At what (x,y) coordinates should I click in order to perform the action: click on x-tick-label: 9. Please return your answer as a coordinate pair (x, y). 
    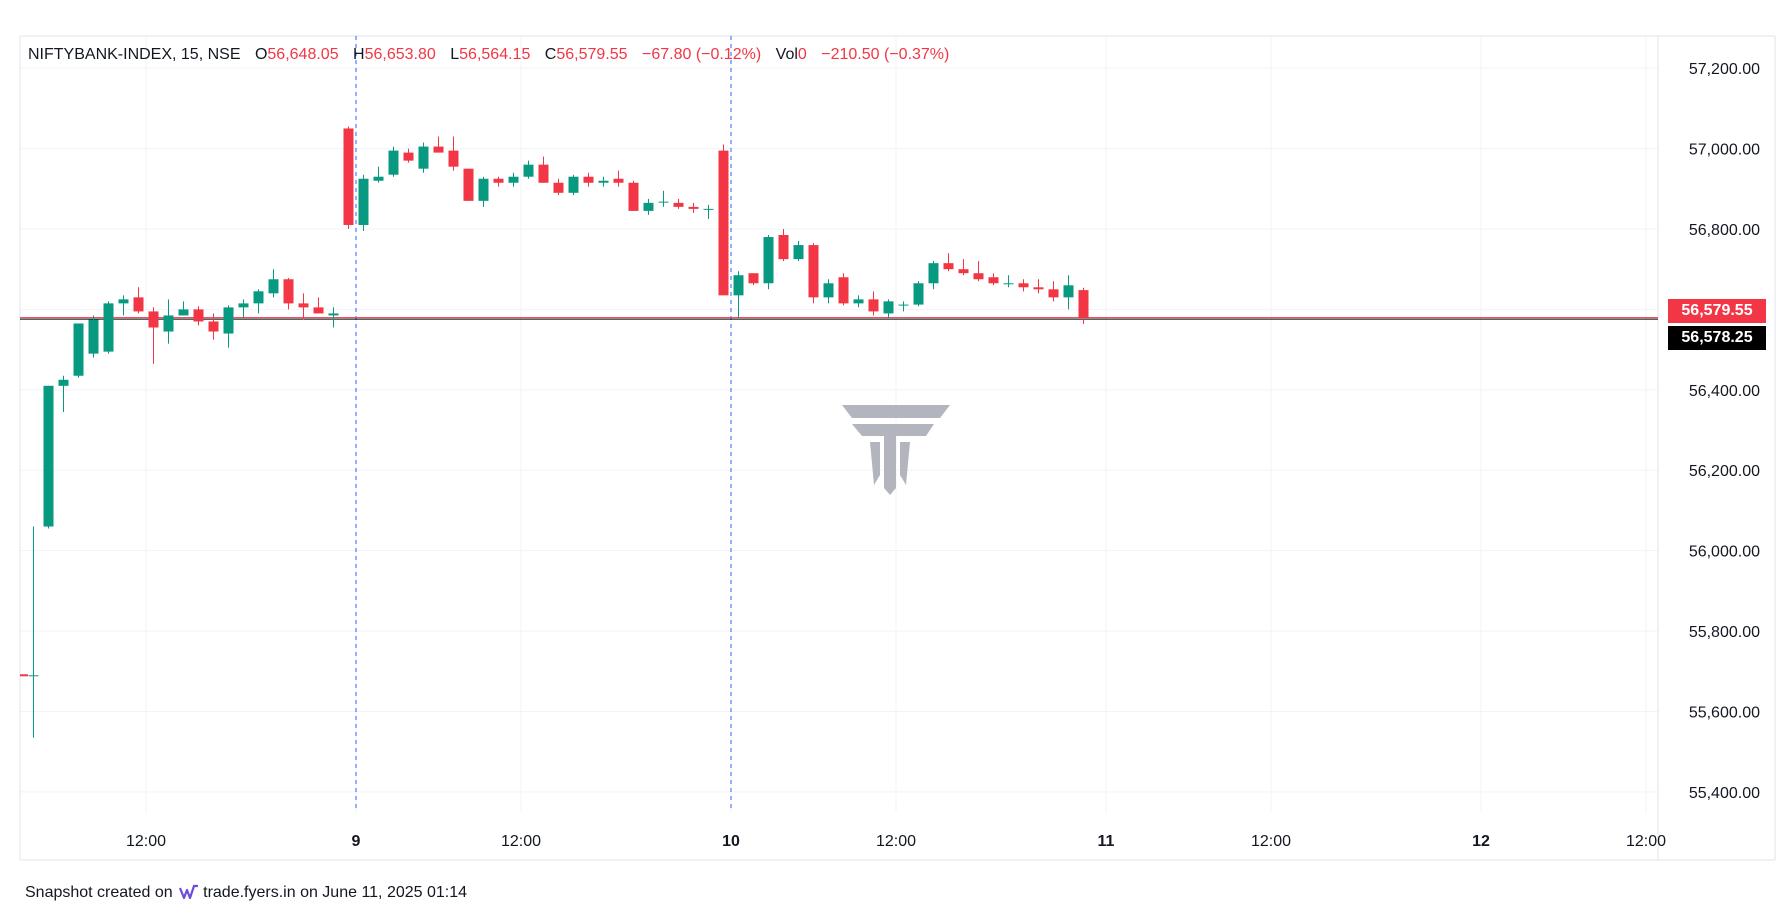
    Looking at the image, I should click on (356, 841).